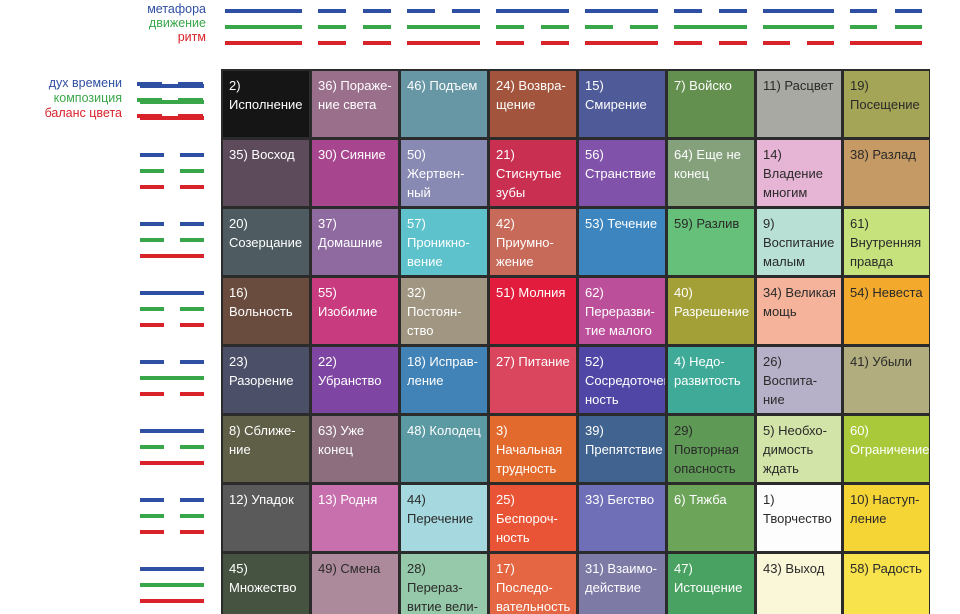  What do you see at coordinates (799, 104) in the screenshot?
I see `hexagram-cell: 11) Расцвет` at bounding box center [799, 104].